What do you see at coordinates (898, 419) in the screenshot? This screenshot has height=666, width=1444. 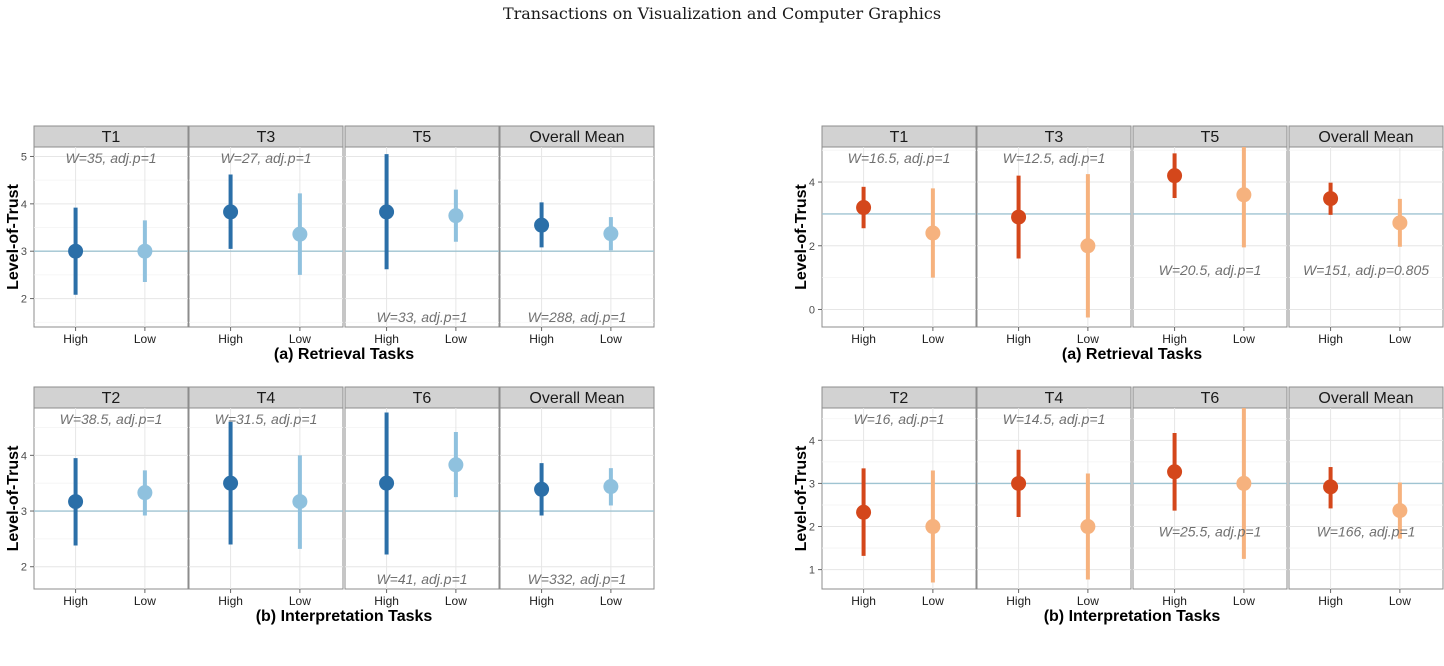 I see `stat-annotation: W=16, adj.p=1` at bounding box center [898, 419].